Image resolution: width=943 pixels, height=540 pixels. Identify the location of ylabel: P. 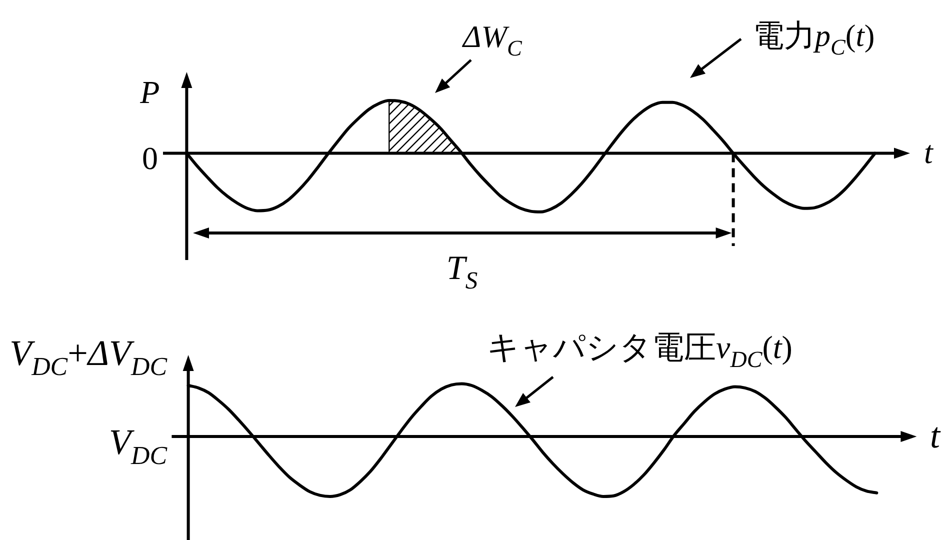
(150, 92).